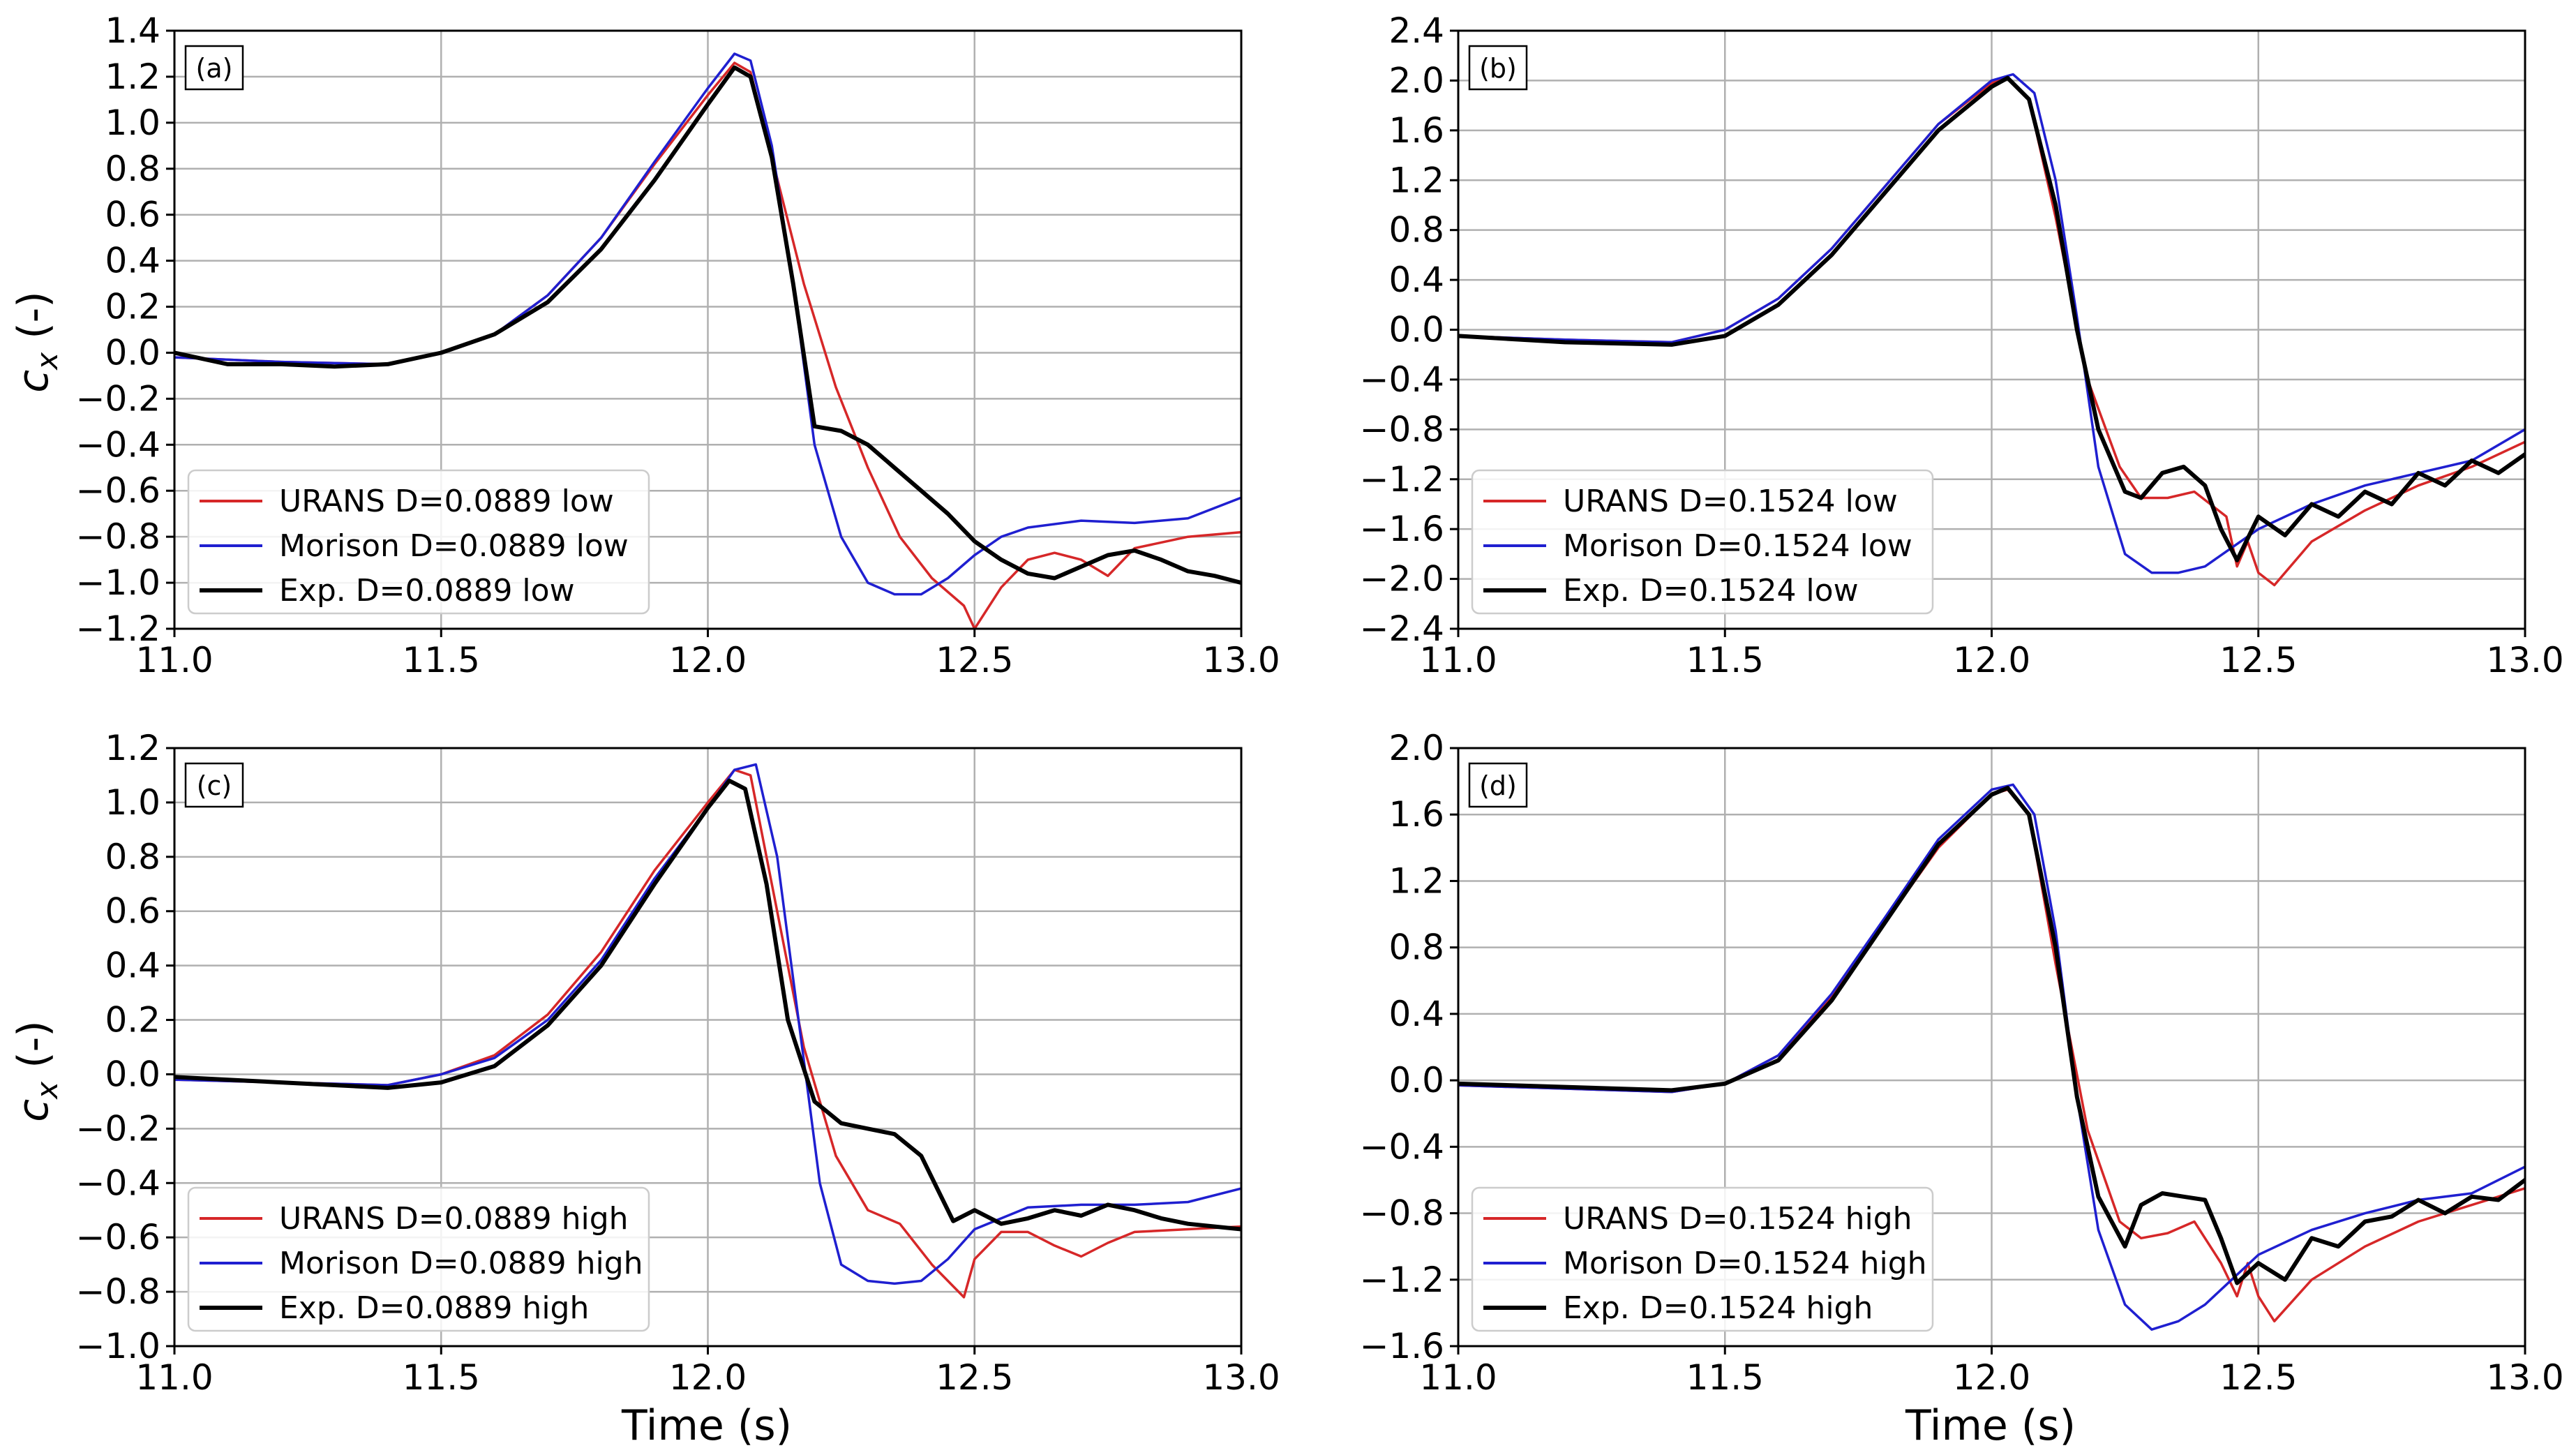 This screenshot has height=1455, width=2576. Describe the element at coordinates (132, 30) in the screenshot. I see `y-tick-label: 1.4` at that location.